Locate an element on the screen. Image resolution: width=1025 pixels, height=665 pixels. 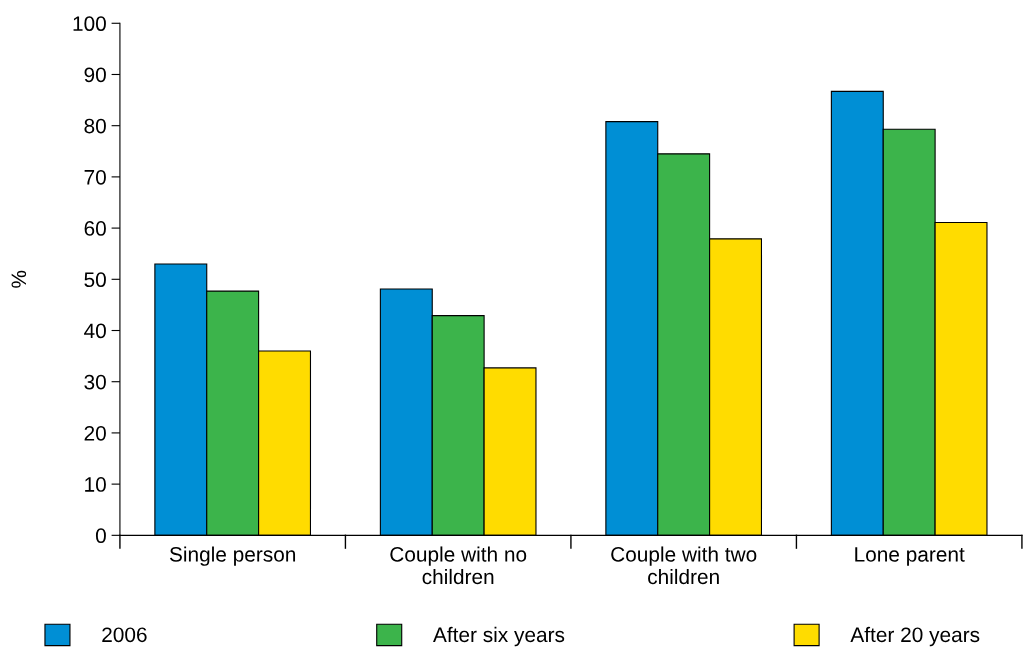
y-tick-label: 40 is located at coordinates (95, 331).